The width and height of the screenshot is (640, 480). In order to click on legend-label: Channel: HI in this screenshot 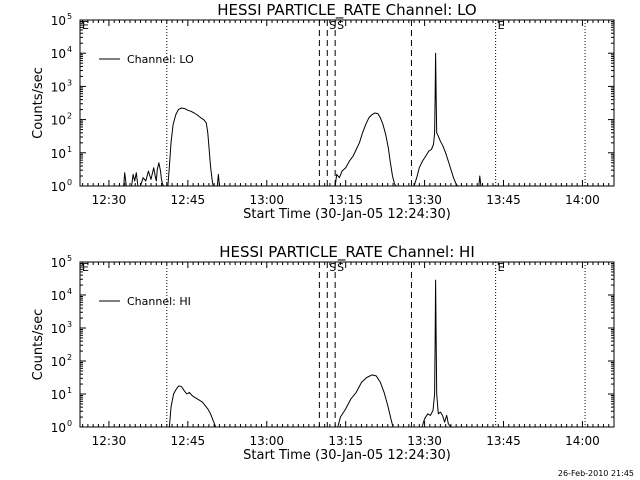, I will do `click(159, 301)`.